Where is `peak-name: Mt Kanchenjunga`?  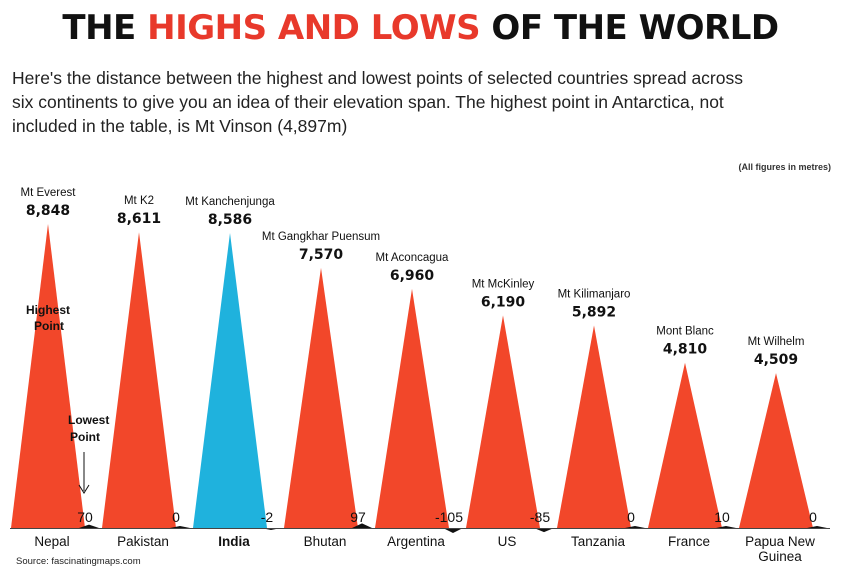
peak-name: Mt Kanchenjunga is located at coordinates (230, 202).